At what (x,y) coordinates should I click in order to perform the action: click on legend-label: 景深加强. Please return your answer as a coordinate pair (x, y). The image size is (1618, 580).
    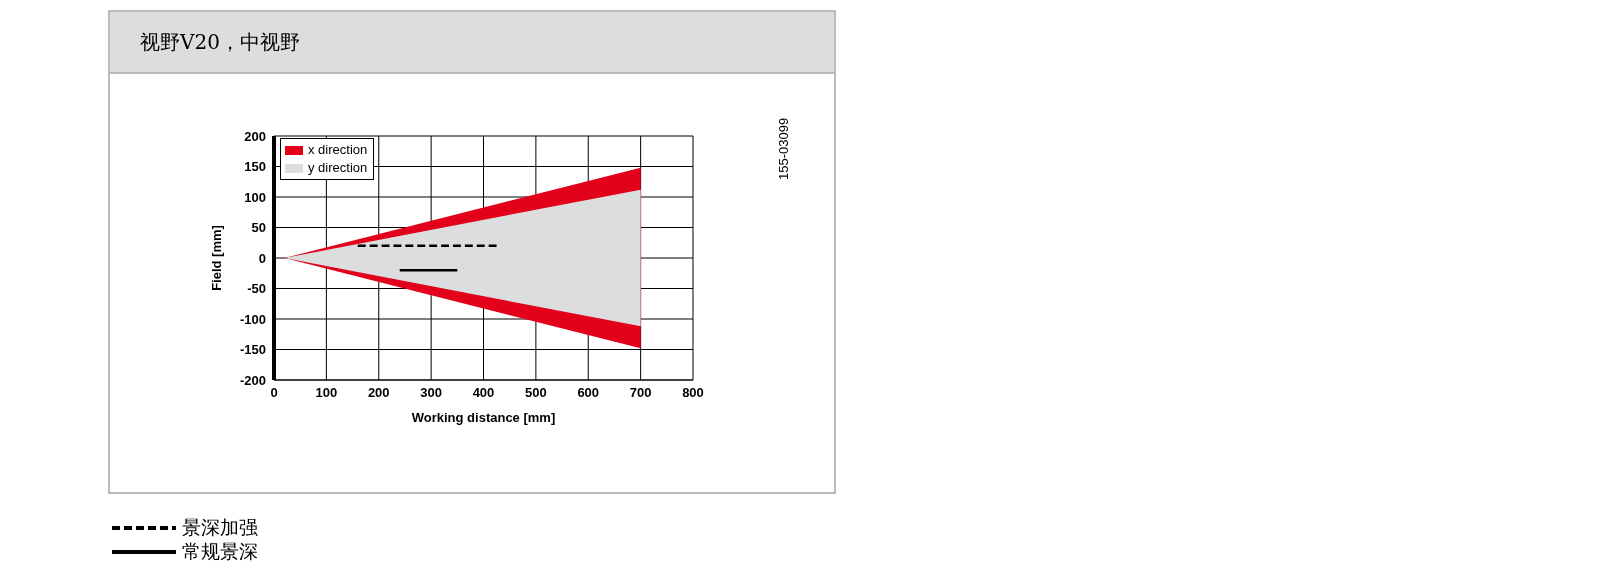
    Looking at the image, I should click on (220, 527).